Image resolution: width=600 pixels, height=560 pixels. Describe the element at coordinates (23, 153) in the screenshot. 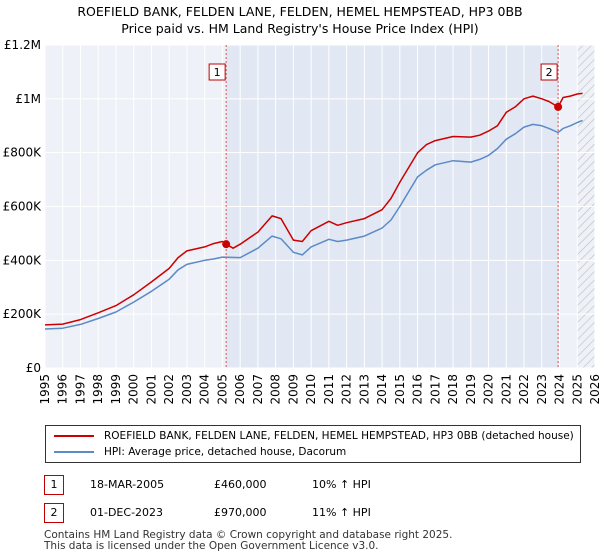

I see `y-tick-label: £800K` at that location.